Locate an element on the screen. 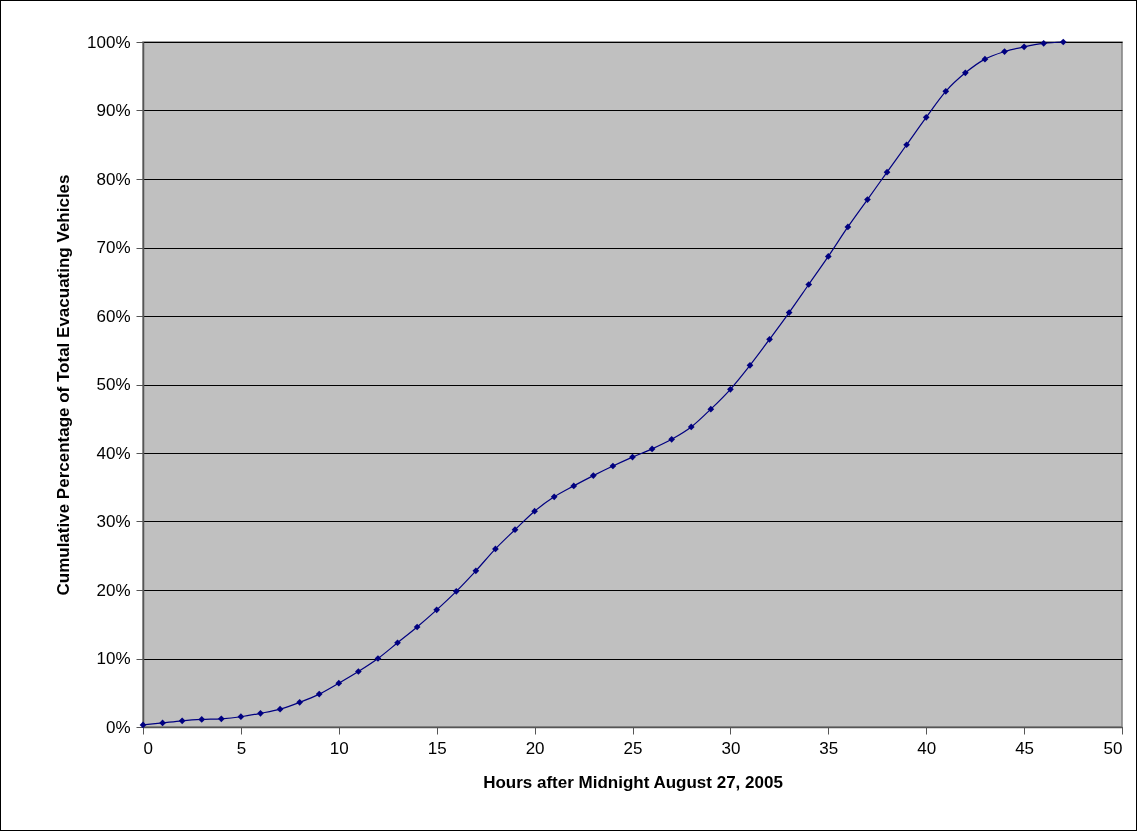  y-tick-label: 70% is located at coordinates (113, 247).